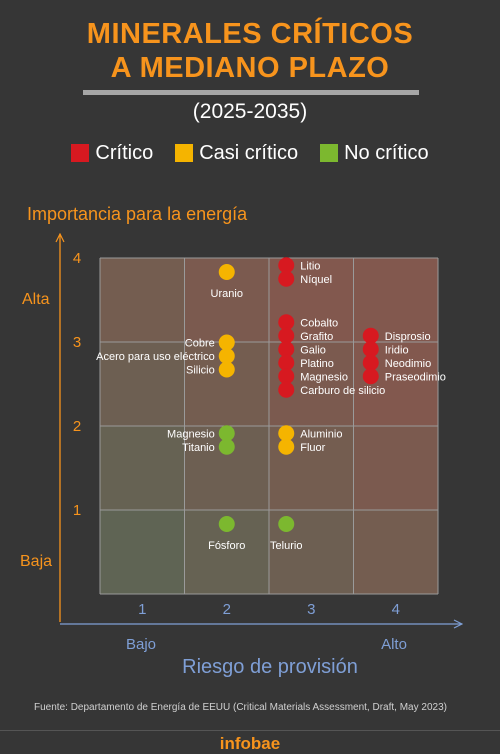  What do you see at coordinates (77, 258) in the screenshot?
I see `y-tick-label: 4` at bounding box center [77, 258].